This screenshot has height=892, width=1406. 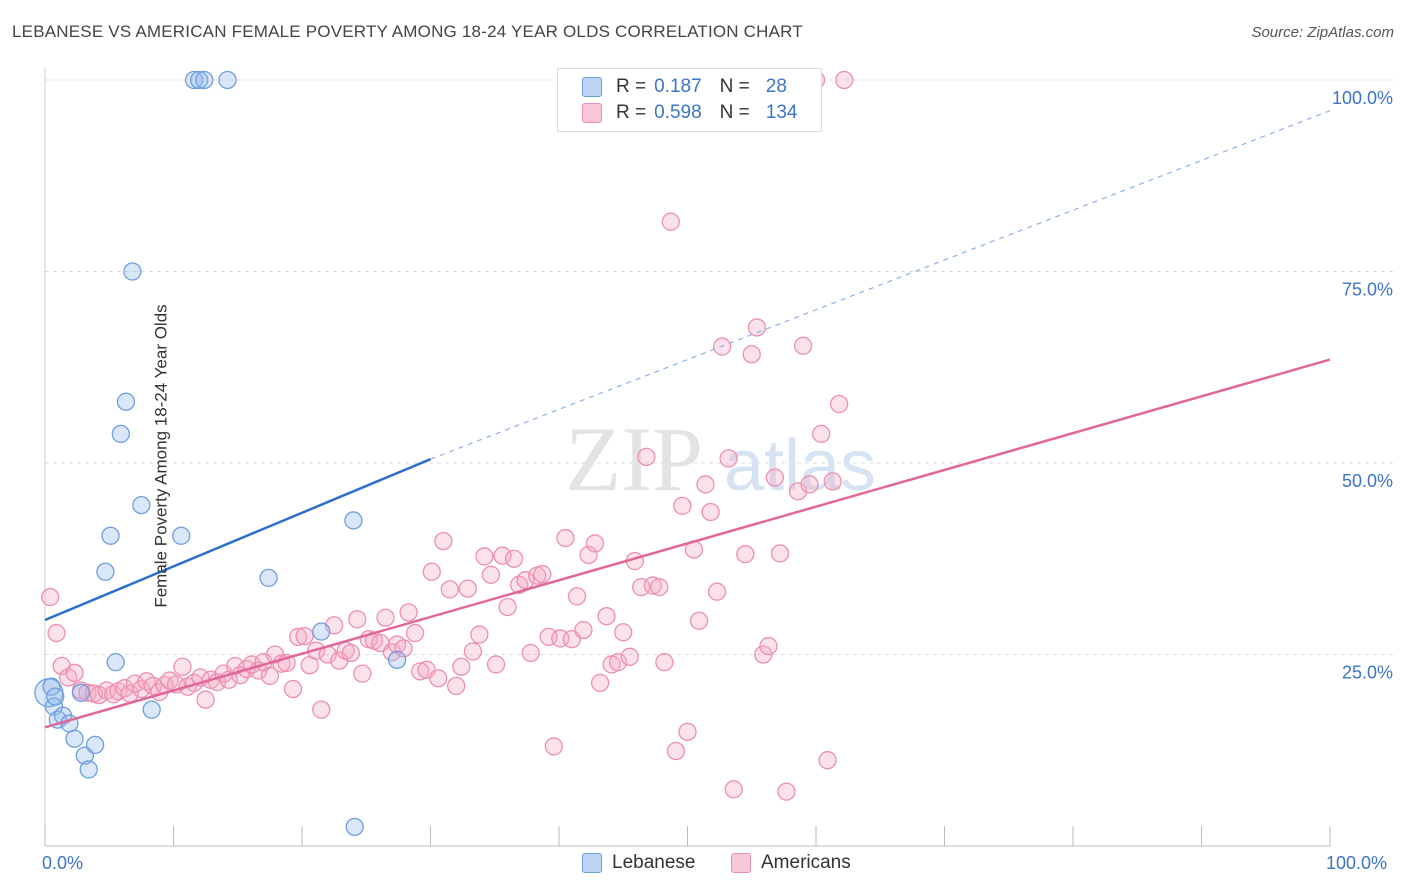 I want to click on watermark-atlas: atlas, so click(x=800, y=466).